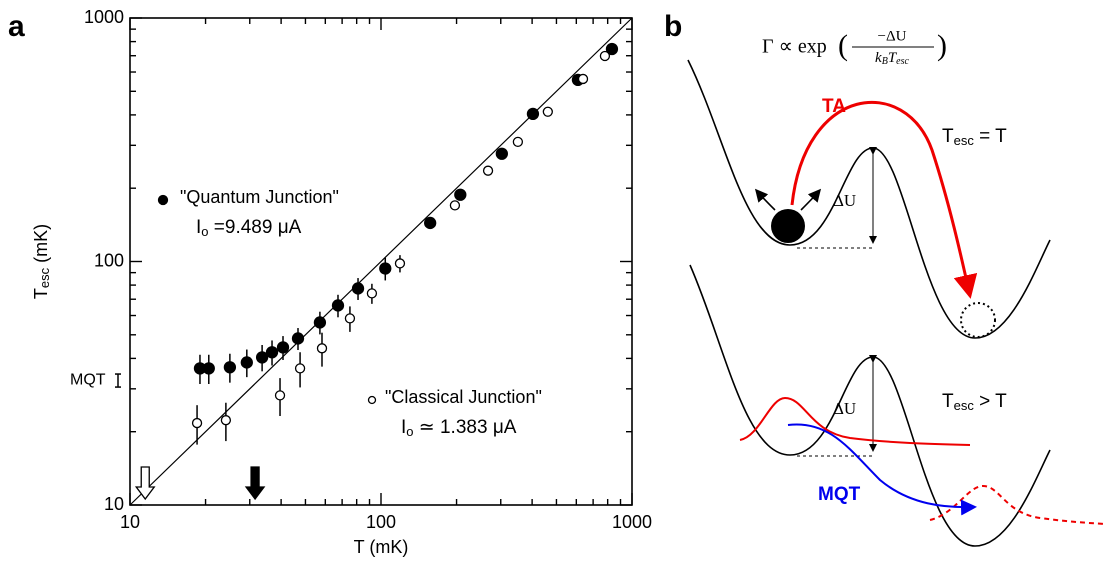 The image size is (1110, 570). Describe the element at coordinates (381, 547) in the screenshot. I see `x-axis-label: T (mK)` at that location.